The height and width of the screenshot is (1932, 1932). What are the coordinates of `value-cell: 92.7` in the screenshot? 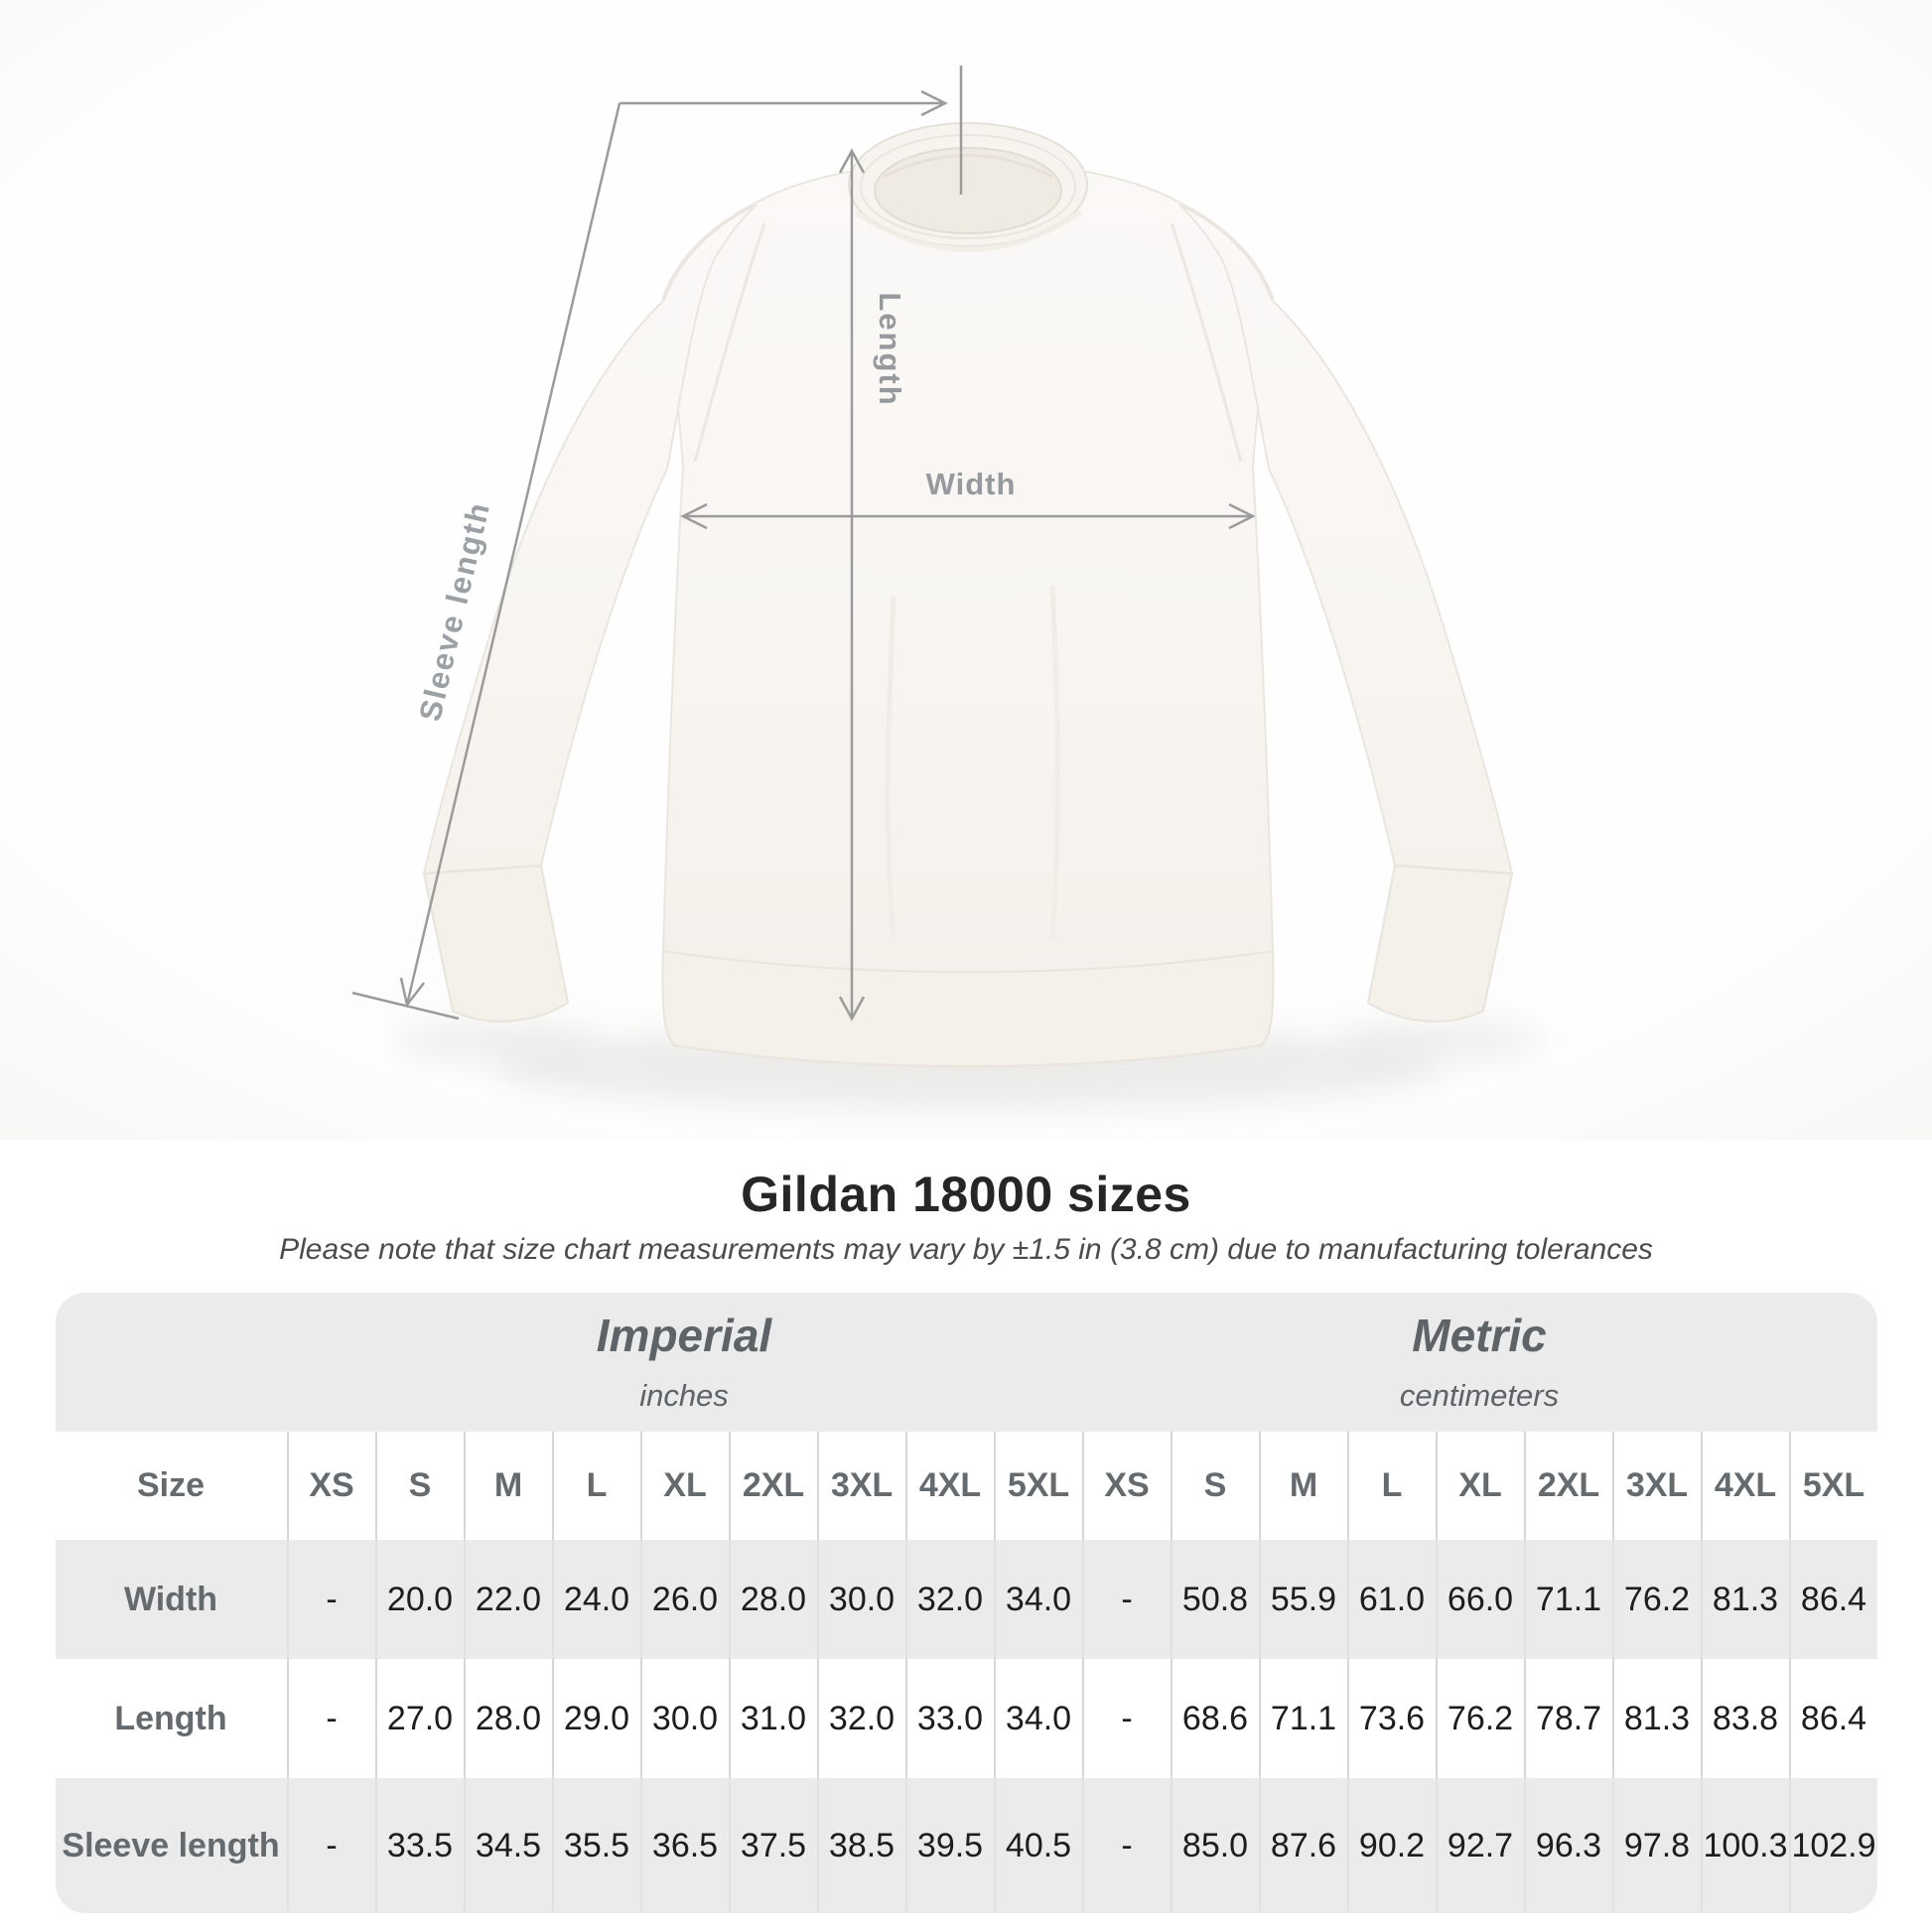 It's located at (1480, 1846).